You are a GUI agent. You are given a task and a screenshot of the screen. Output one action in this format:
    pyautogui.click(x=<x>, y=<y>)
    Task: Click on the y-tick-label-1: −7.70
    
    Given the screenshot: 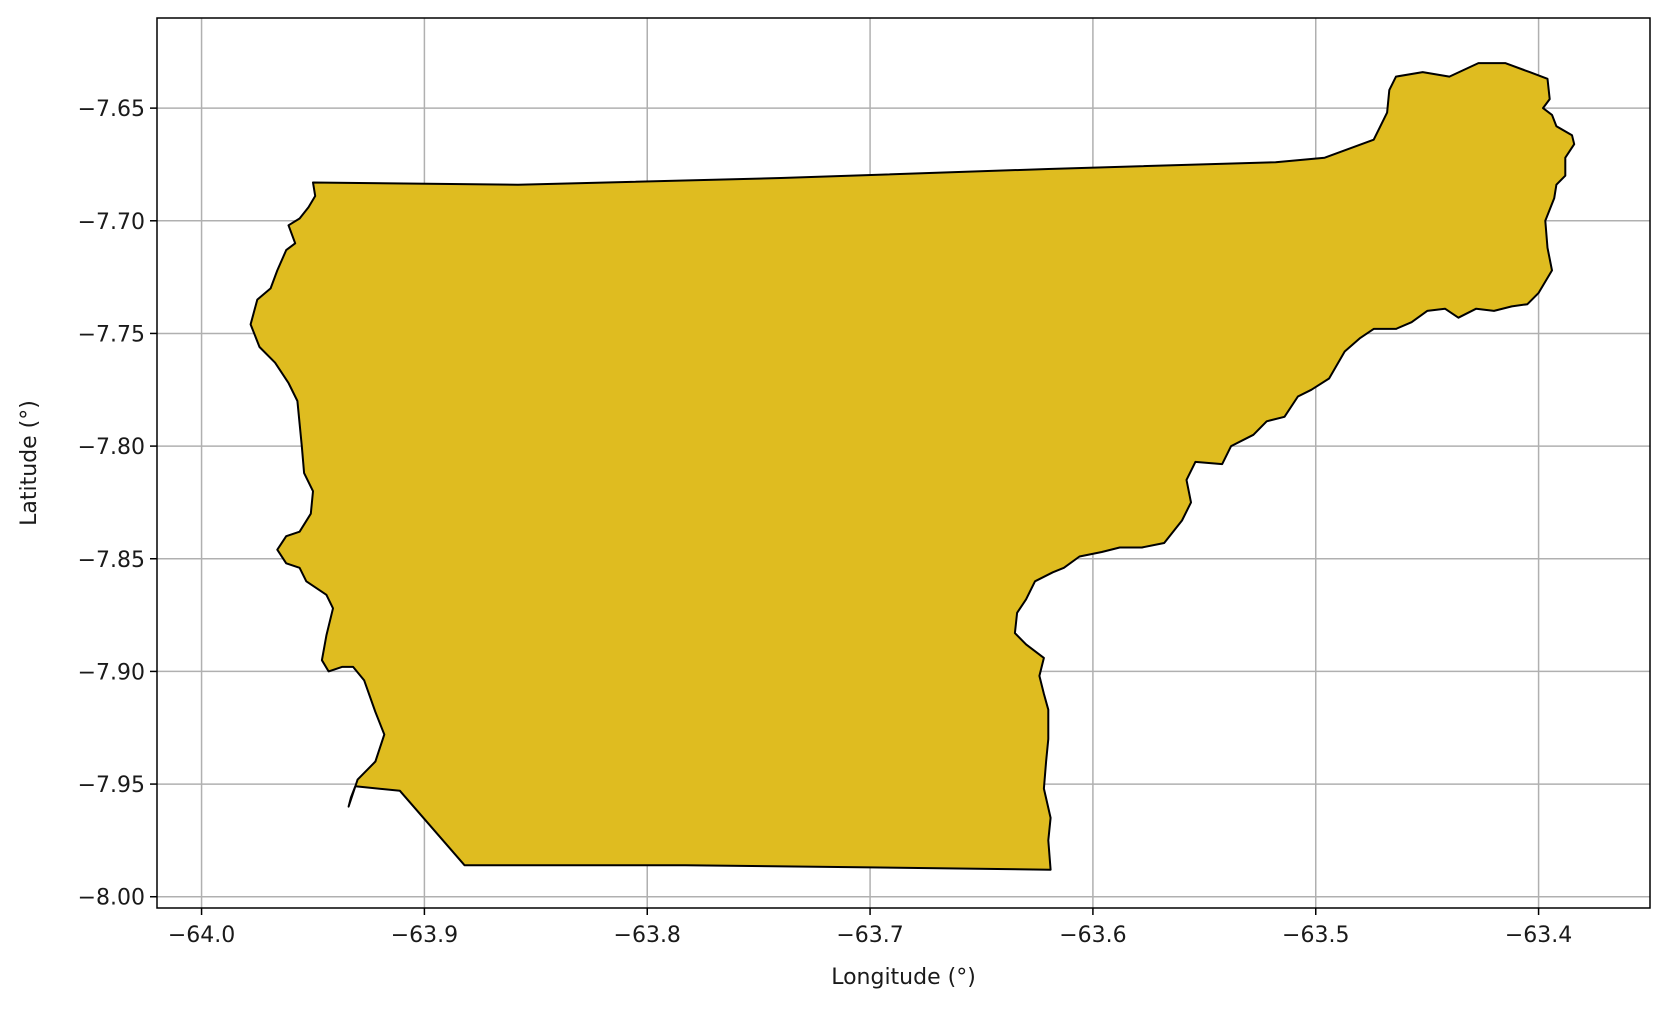 What is the action you would take?
    pyautogui.click(x=111, y=222)
    